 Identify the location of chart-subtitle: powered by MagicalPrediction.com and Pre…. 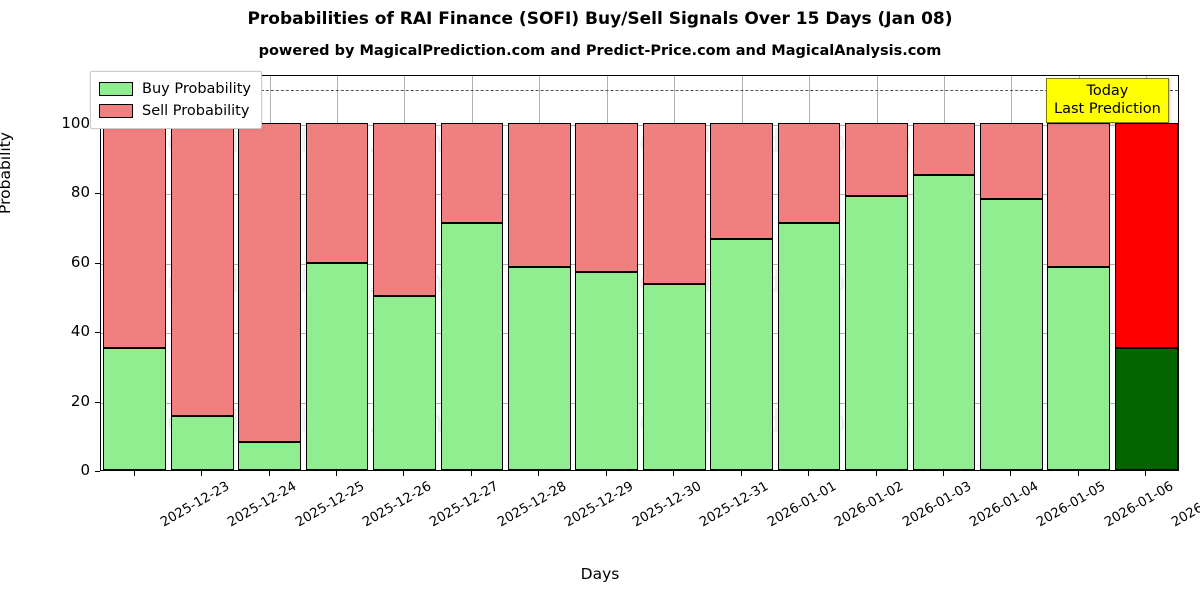
(600, 51).